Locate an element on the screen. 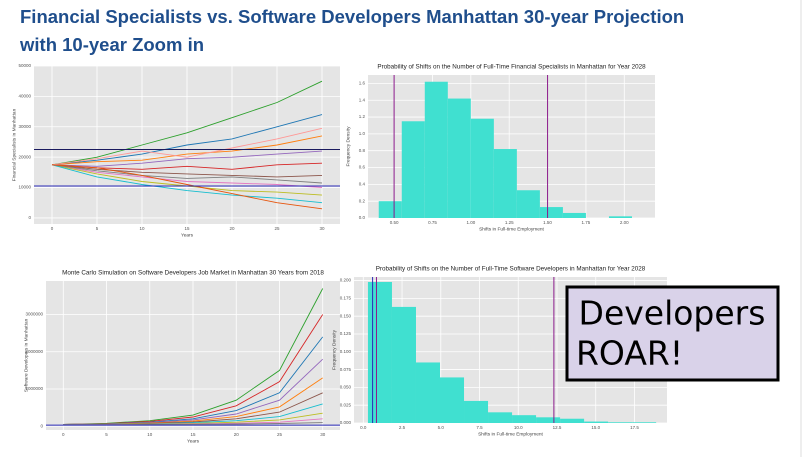 The image size is (802, 457). callout-text: ROAR! is located at coordinates (629, 353).